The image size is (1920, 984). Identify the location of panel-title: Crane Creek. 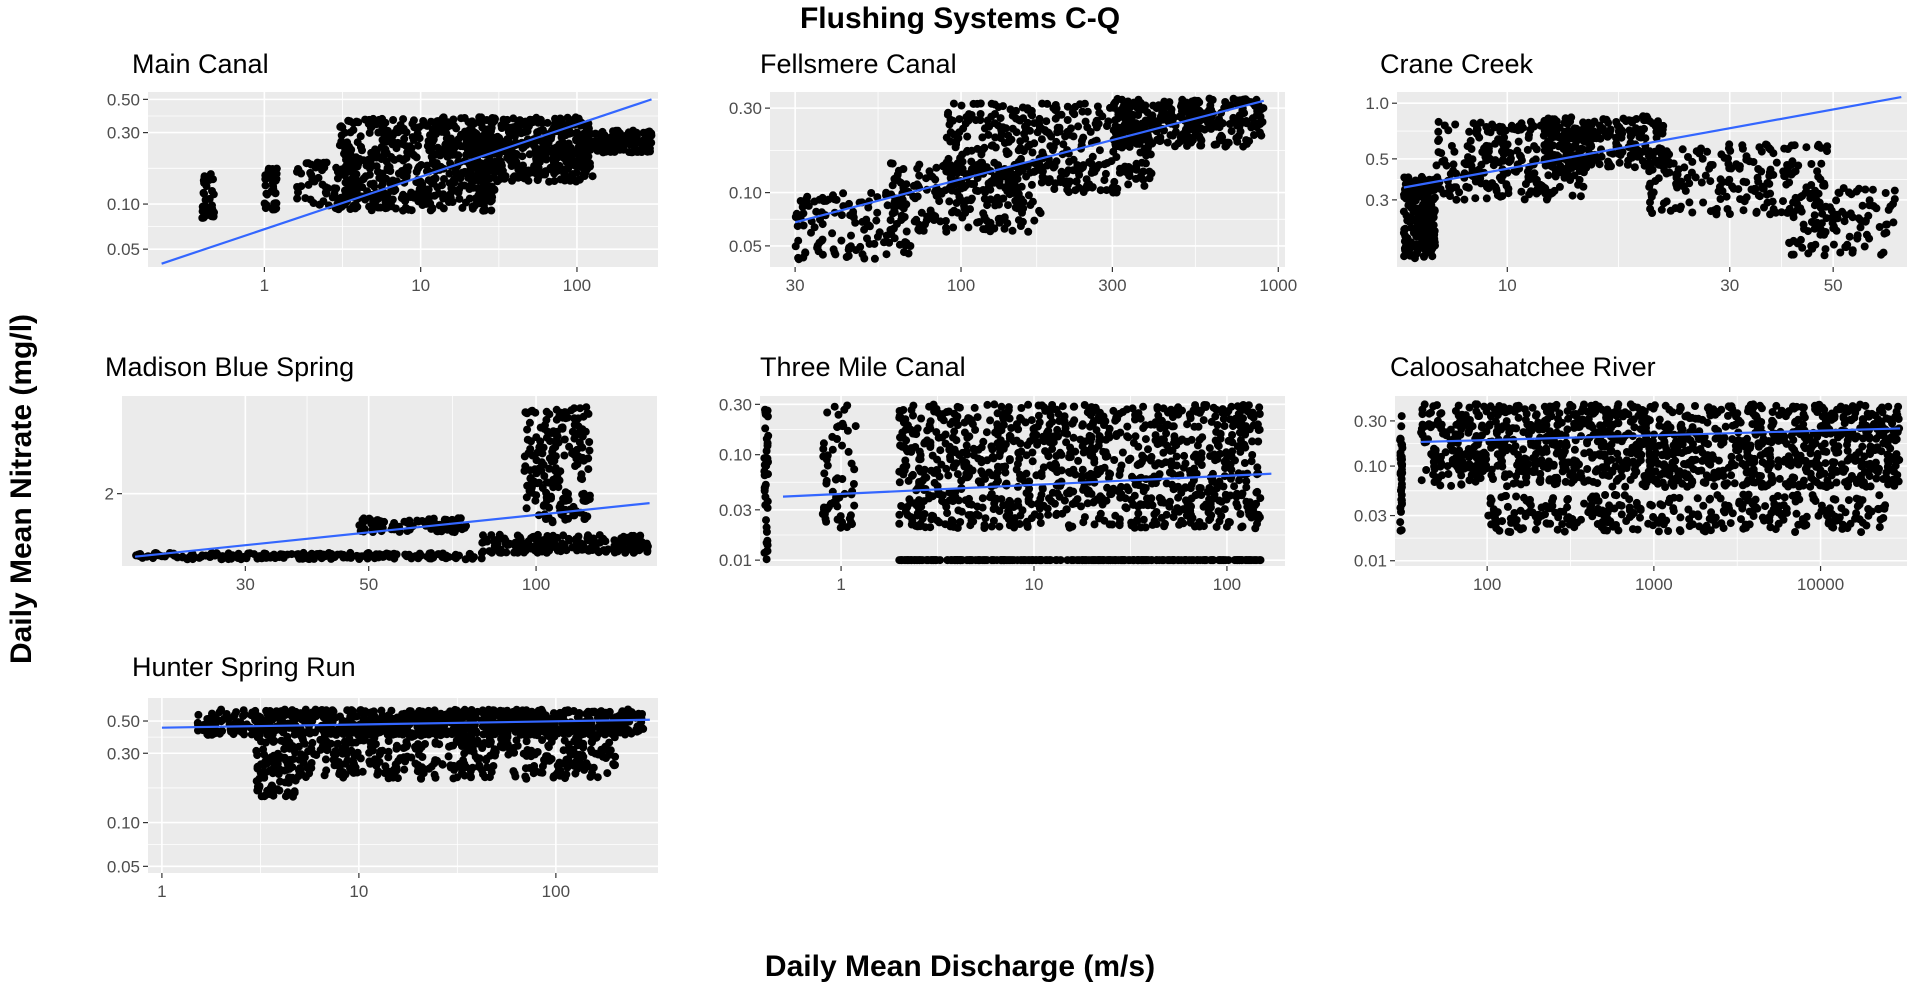
(1457, 64).